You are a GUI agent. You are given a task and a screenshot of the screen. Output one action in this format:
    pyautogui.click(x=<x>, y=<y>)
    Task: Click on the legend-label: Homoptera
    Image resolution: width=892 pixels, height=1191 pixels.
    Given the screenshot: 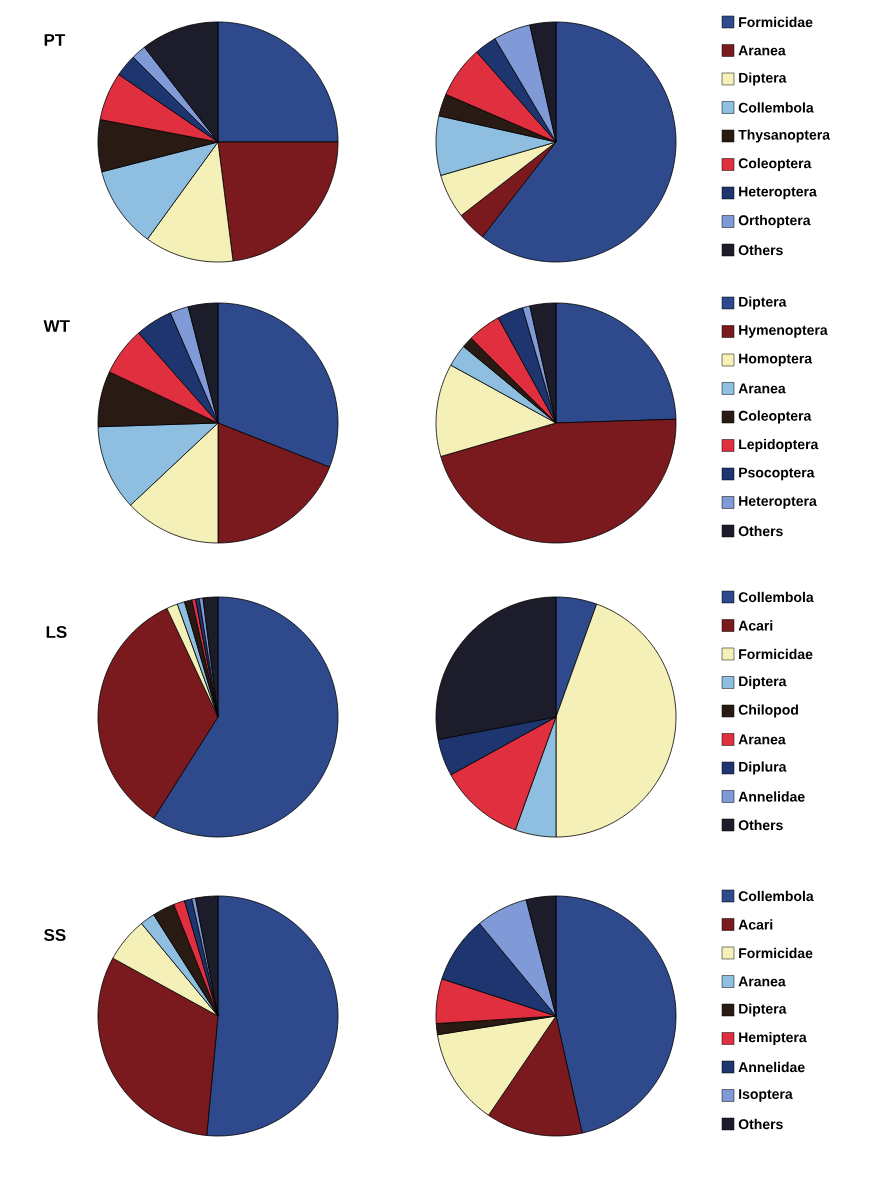 What is the action you would take?
    pyautogui.click(x=776, y=360)
    